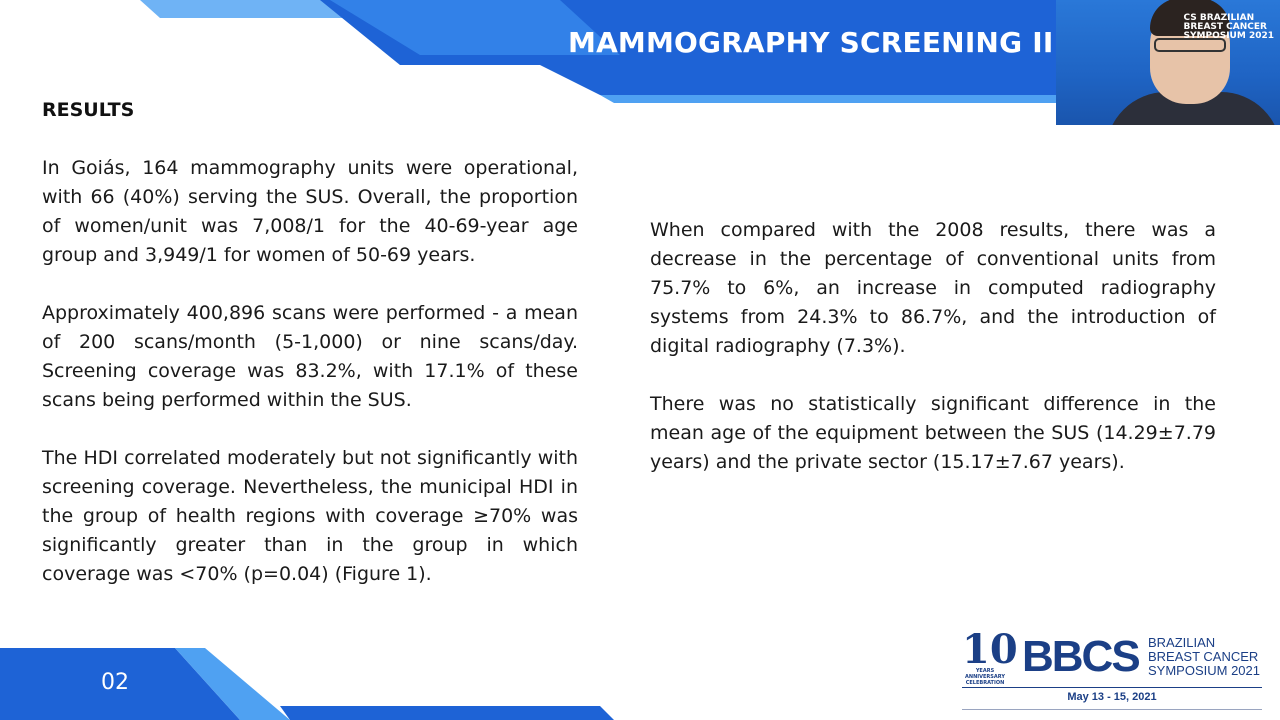  Describe the element at coordinates (88, 110) in the screenshot. I see `section-heading: RESULTS` at that location.